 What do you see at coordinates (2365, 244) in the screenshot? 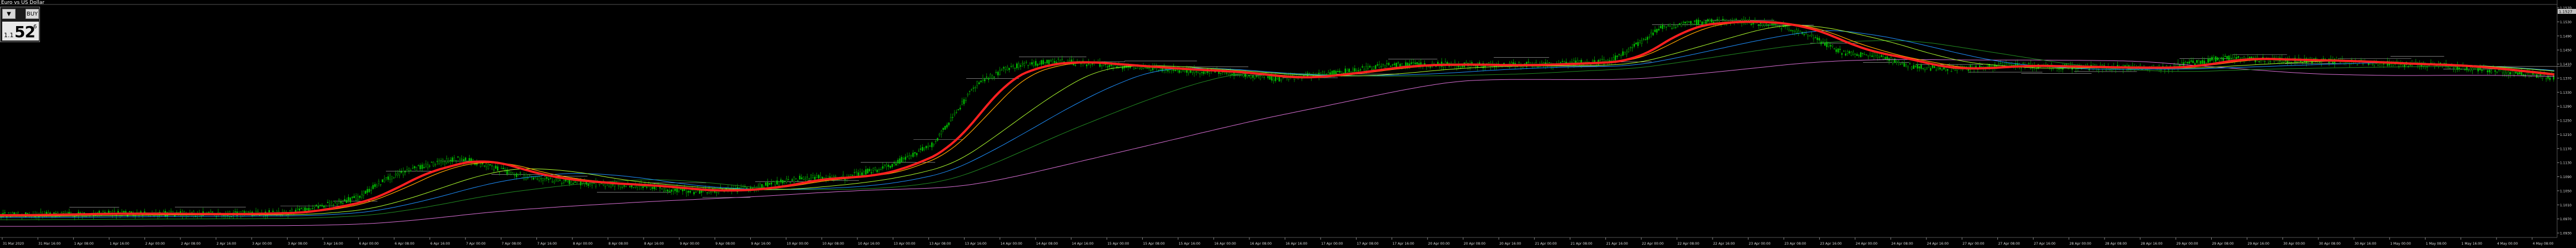
I see `time-tick-label: 30 Apr 16:00` at bounding box center [2365, 244].